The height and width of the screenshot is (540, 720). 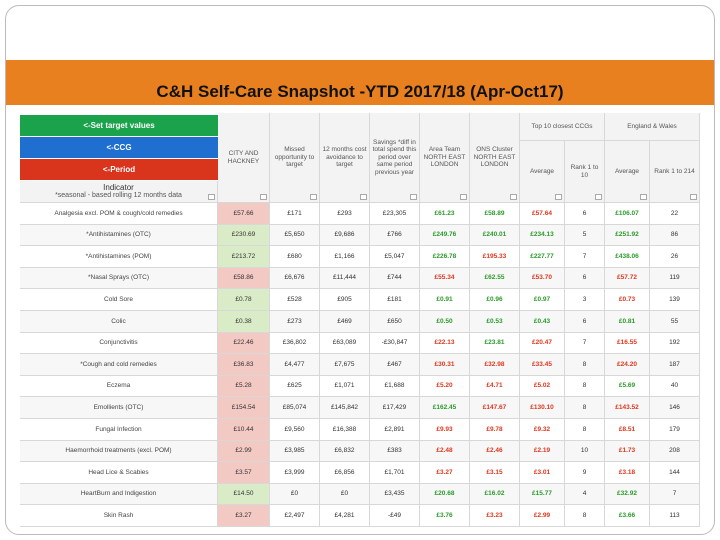 I want to click on city-hackney-cell: £57.66, so click(x=244, y=214).